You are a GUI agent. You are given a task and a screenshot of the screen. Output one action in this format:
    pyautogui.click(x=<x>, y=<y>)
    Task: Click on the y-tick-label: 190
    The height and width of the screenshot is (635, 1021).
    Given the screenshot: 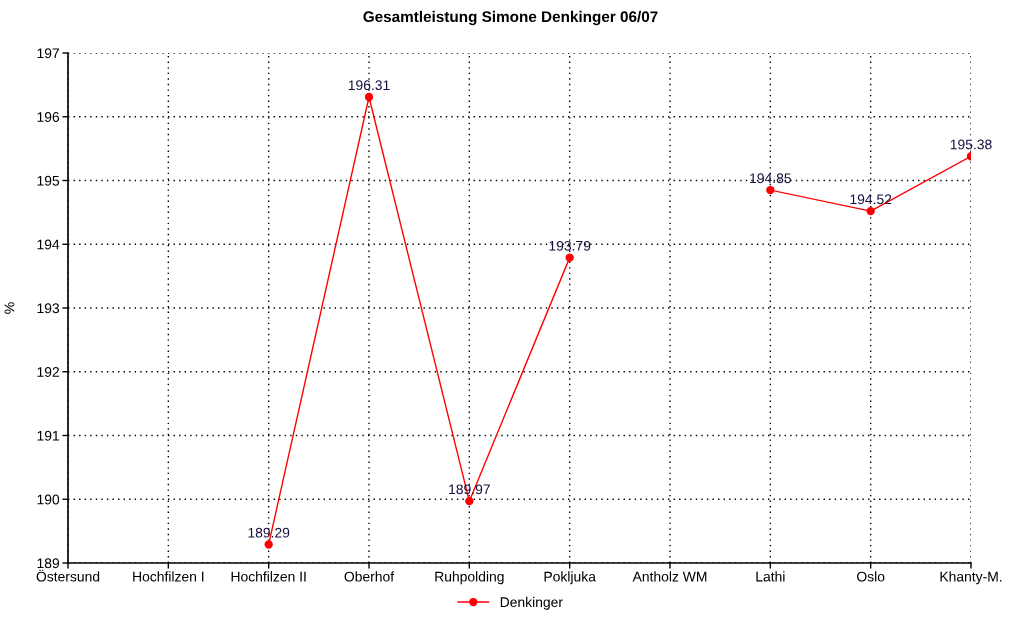 What is the action you would take?
    pyautogui.click(x=48, y=499)
    